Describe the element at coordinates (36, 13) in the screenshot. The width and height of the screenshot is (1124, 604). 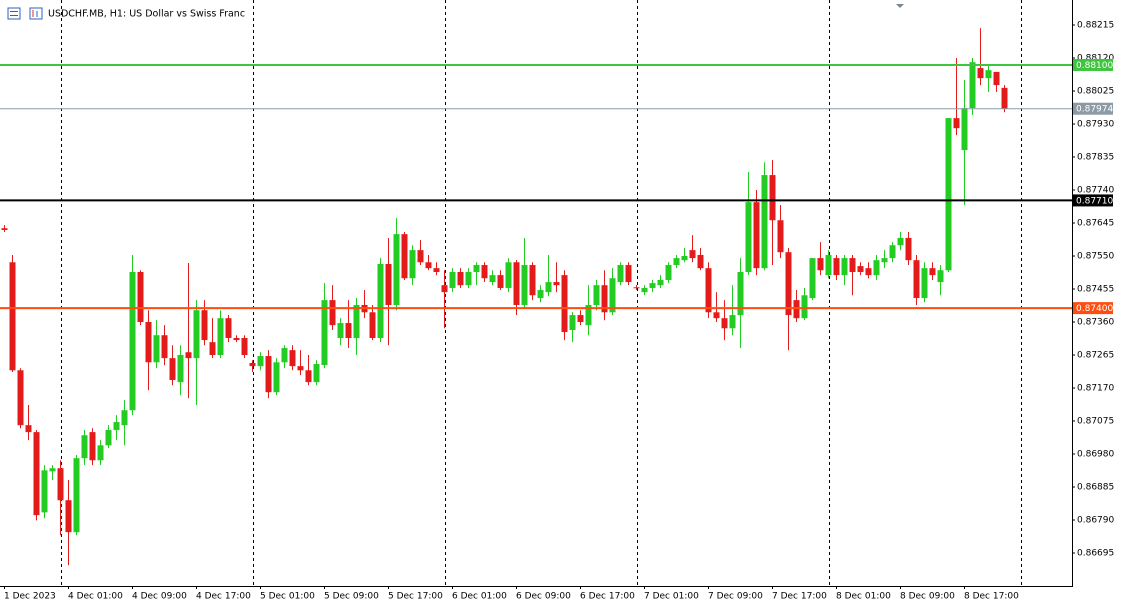
I see `icon-chart` at that location.